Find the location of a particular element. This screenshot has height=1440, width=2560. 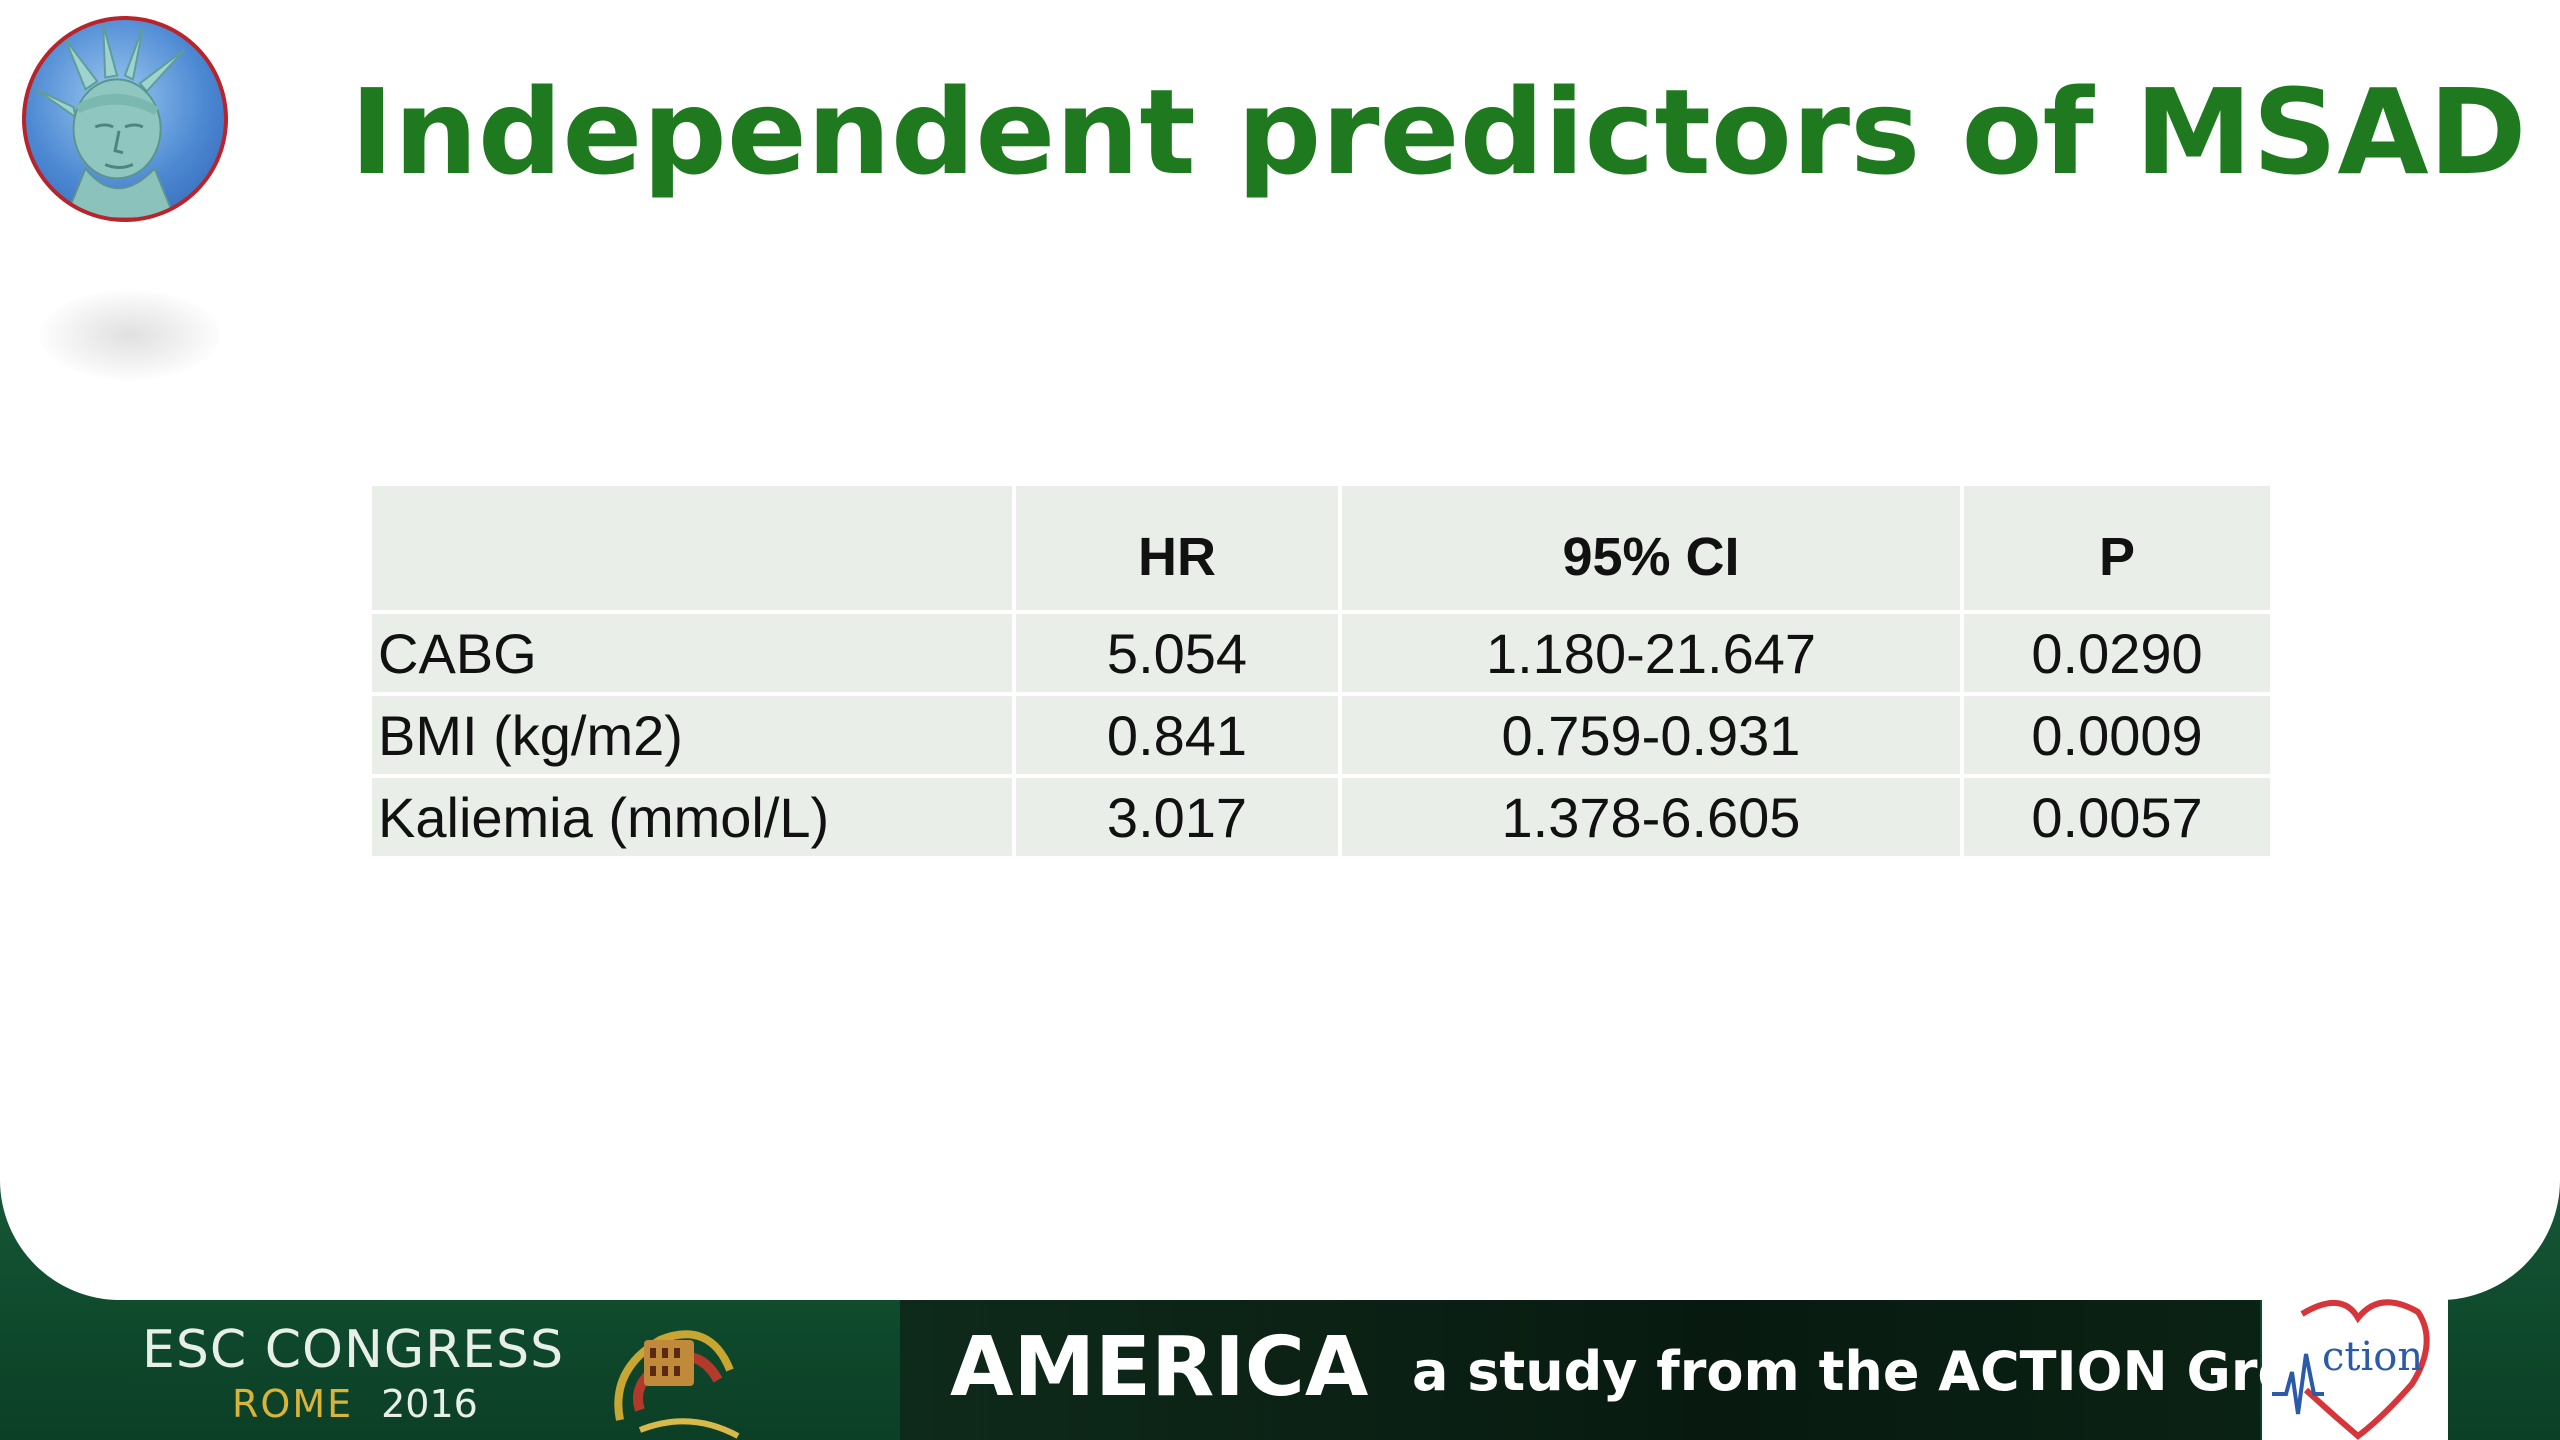

slide-title: Independent predictors of MSAD is located at coordinates (1438, 132).